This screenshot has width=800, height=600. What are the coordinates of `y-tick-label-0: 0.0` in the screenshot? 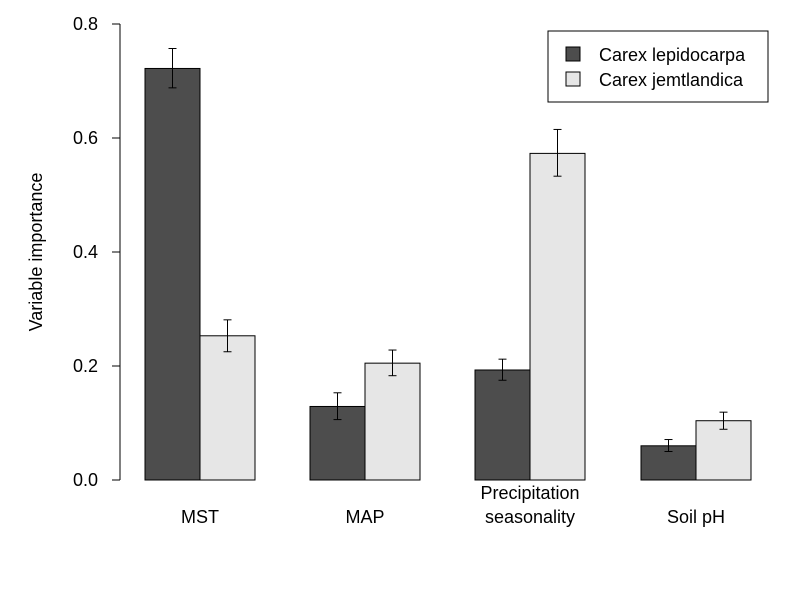 It's located at (85, 480).